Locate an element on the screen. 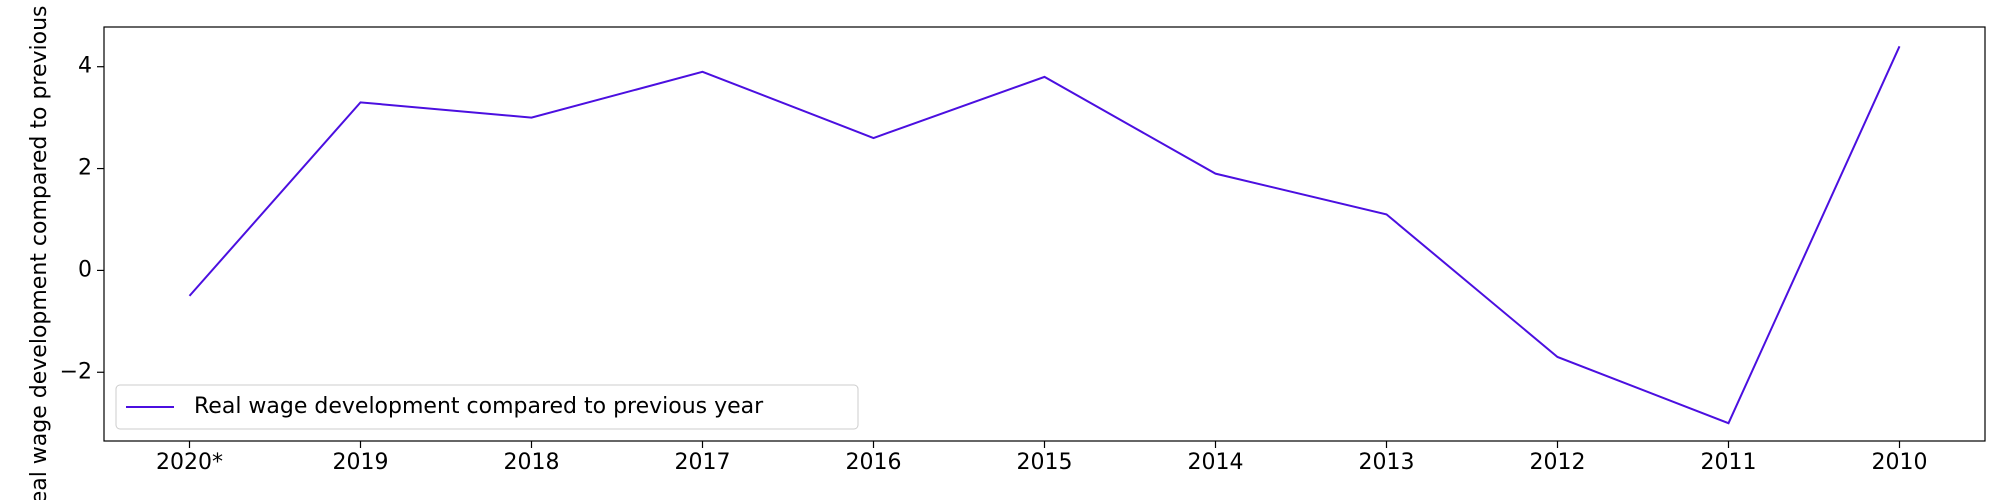 The image size is (2000, 500). x-tick-label: 2017 is located at coordinates (703, 462).